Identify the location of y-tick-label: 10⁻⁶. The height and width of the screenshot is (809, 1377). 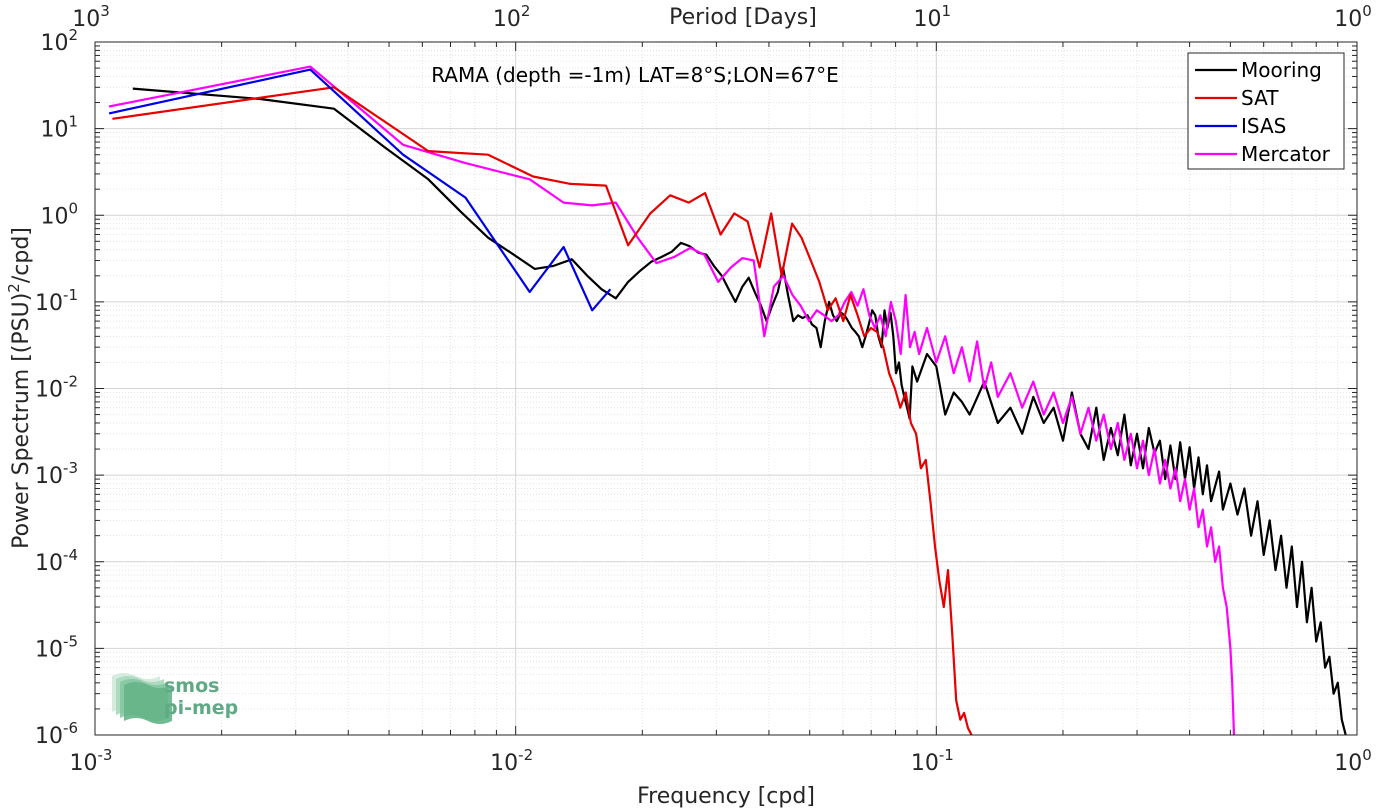
(56, 734).